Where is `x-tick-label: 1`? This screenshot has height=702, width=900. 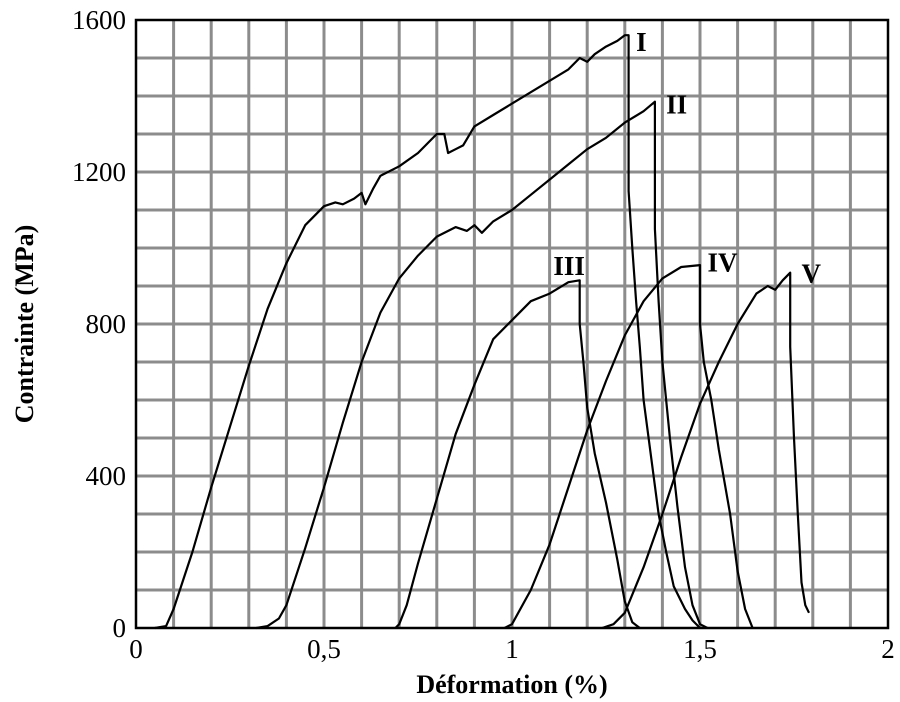 x-tick-label: 1 is located at coordinates (512, 649).